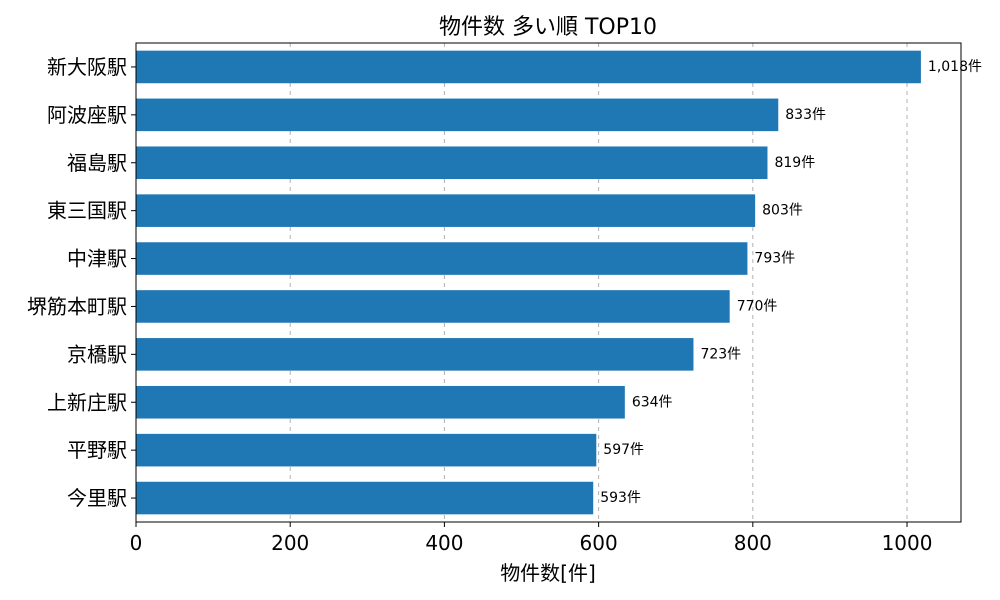 This screenshot has height=600, width=1000. I want to click on category-label: 東三国駅, so click(87, 211).